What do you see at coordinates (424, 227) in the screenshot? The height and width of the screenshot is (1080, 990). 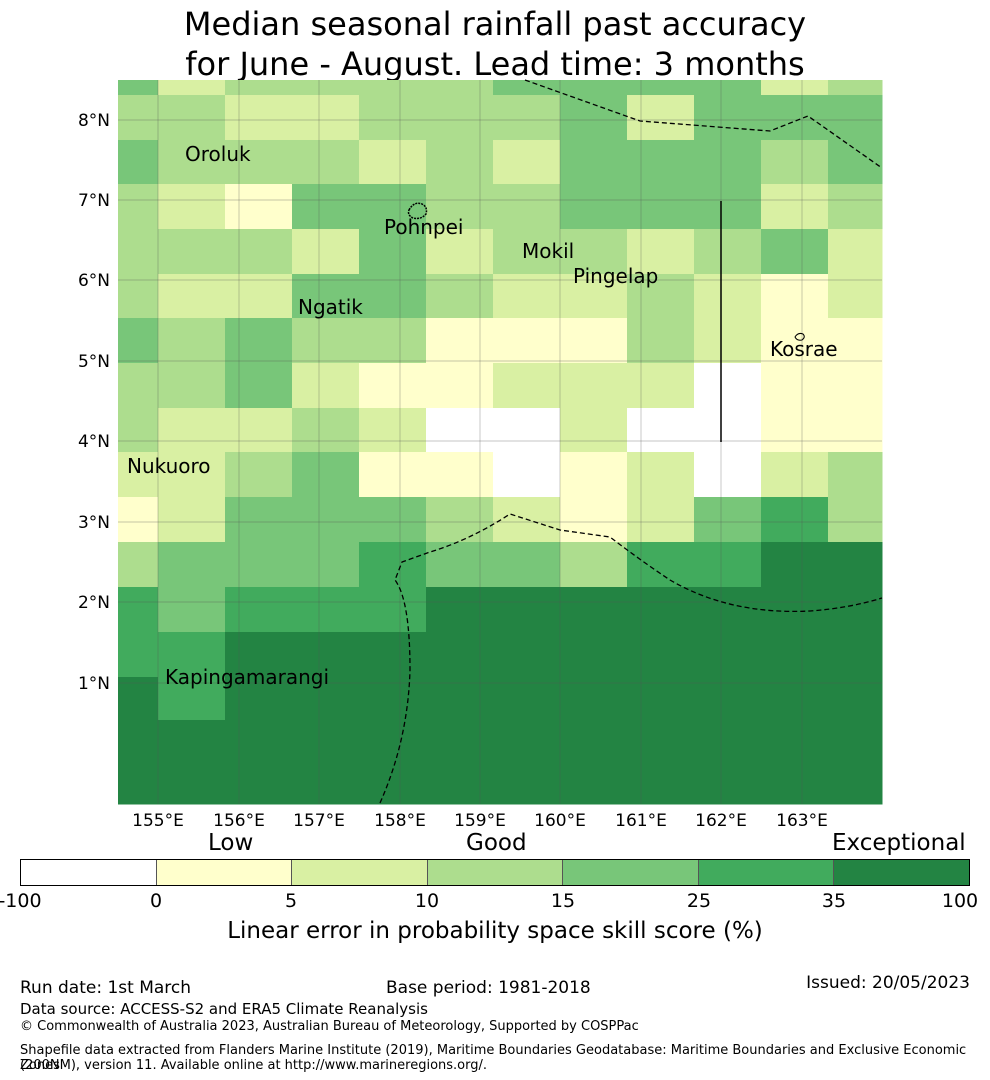 I see `place-label-pohnpei: Pohnpei` at bounding box center [424, 227].